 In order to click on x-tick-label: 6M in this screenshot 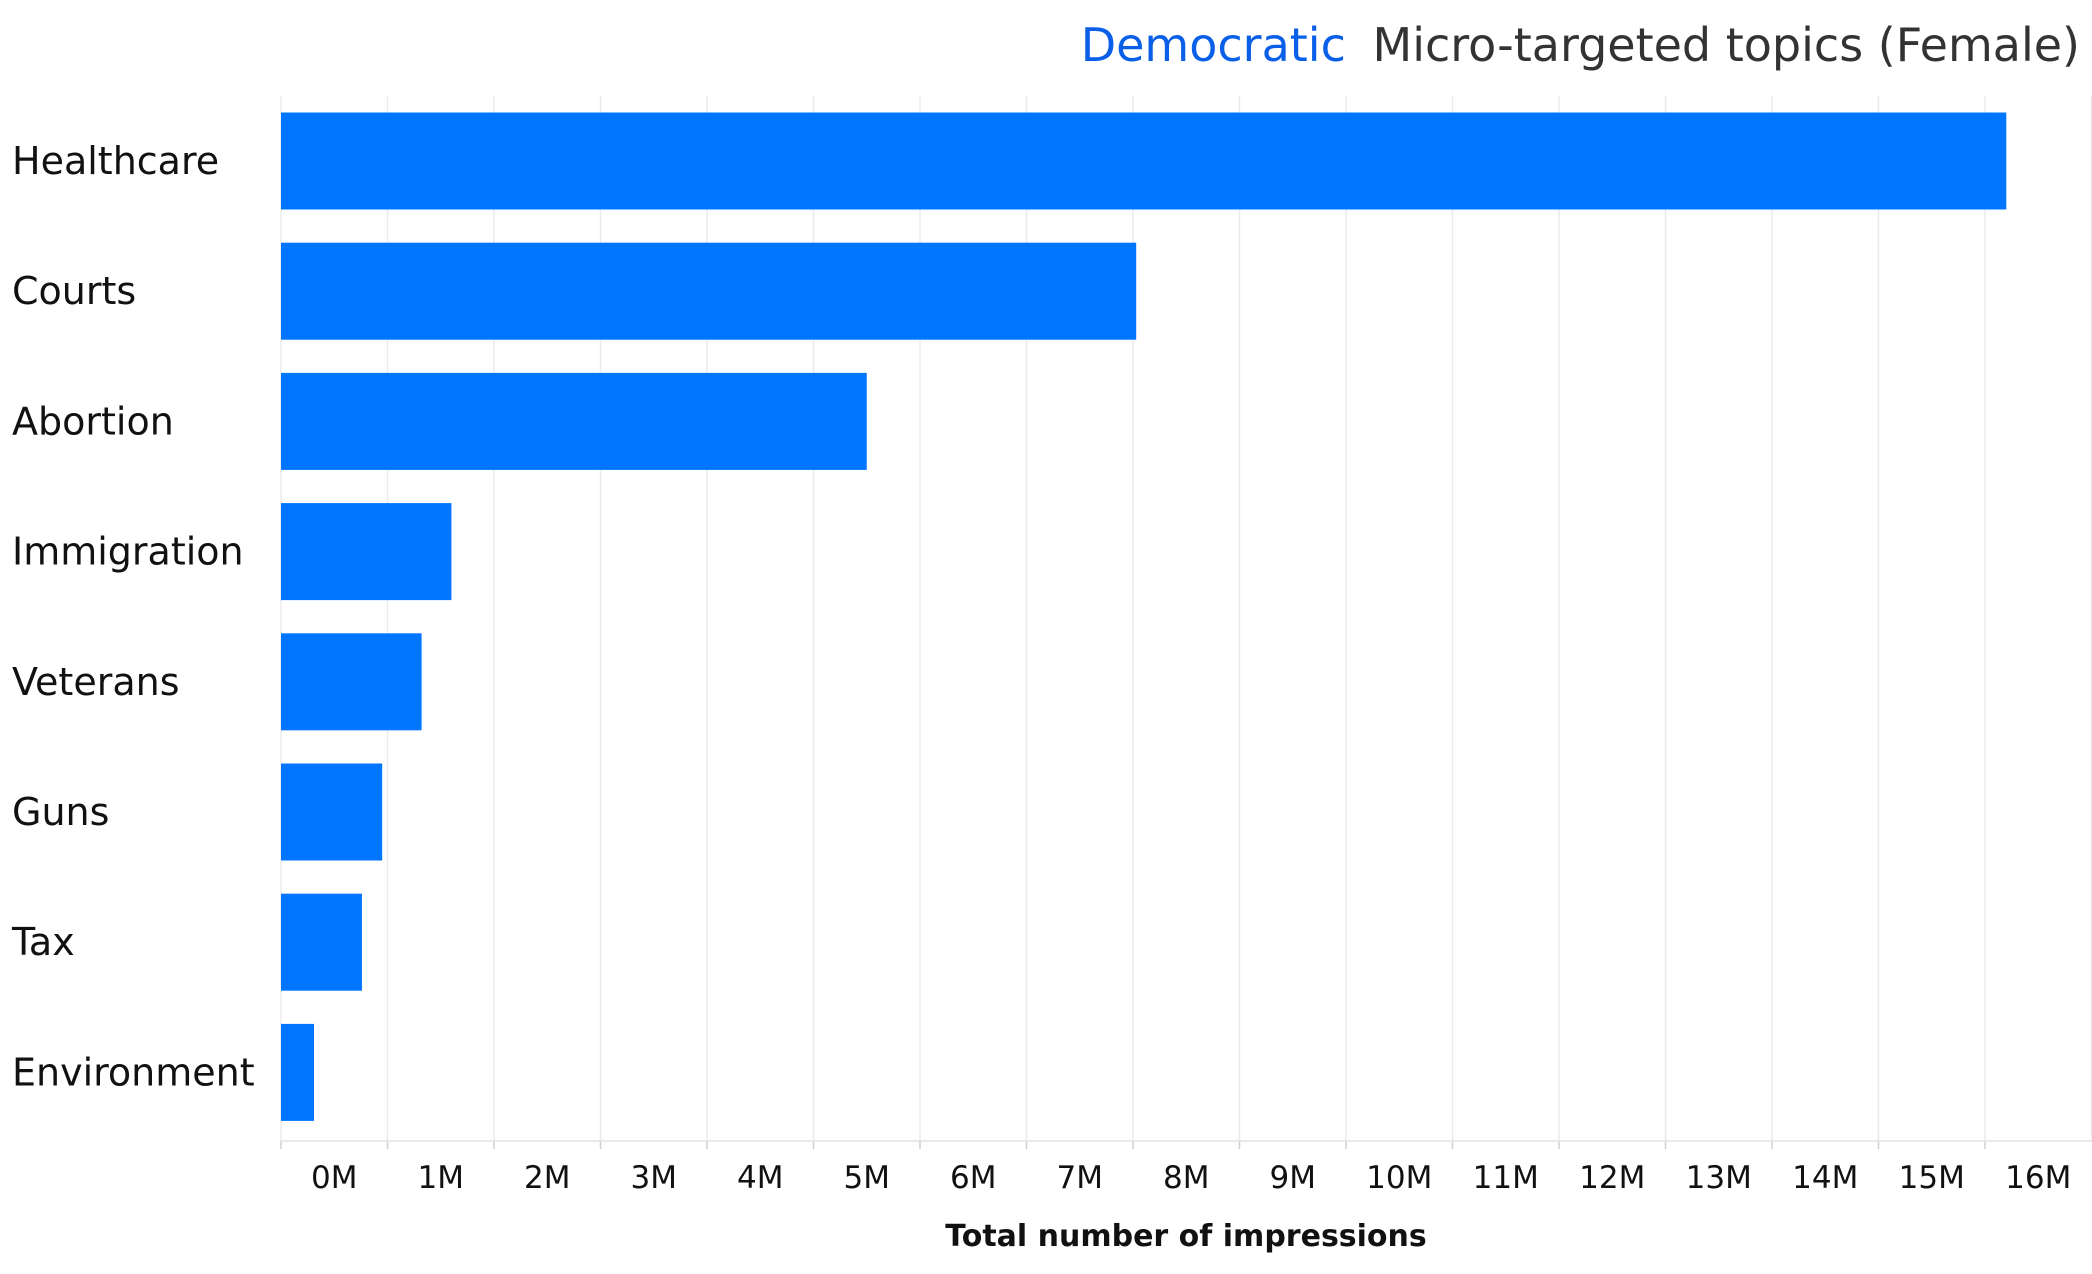, I will do `click(973, 1178)`.